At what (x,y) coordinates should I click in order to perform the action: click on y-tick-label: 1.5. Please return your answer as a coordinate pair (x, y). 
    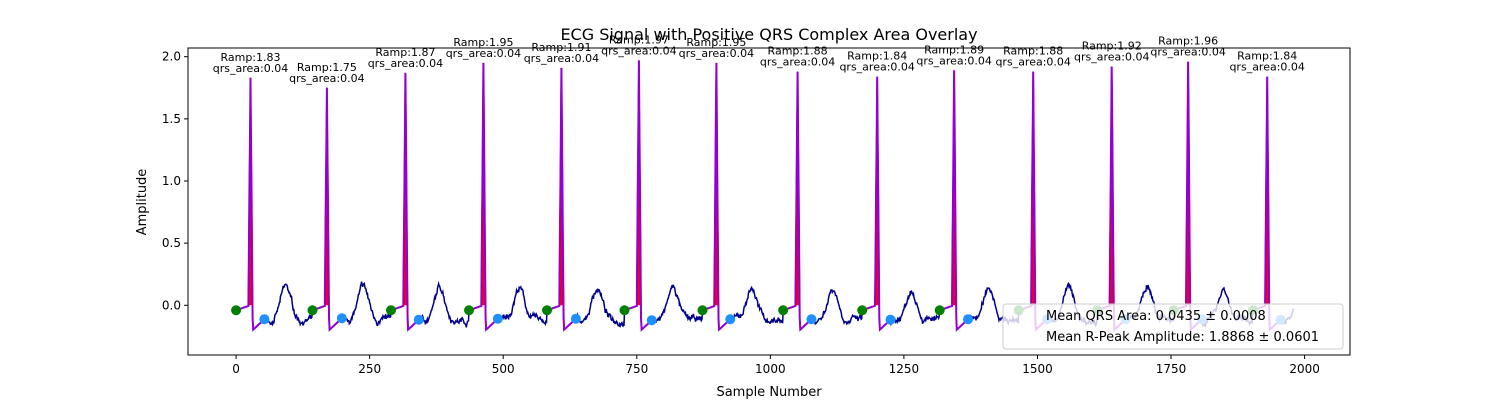
    Looking at the image, I should click on (171, 119).